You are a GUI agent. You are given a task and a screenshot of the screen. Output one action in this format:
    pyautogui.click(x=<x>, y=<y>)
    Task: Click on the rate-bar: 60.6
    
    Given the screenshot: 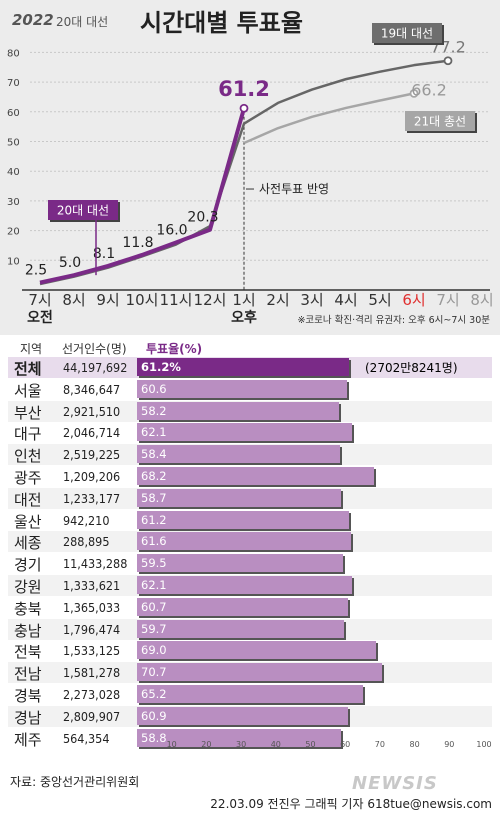 What is the action you would take?
    pyautogui.click(x=242, y=388)
    